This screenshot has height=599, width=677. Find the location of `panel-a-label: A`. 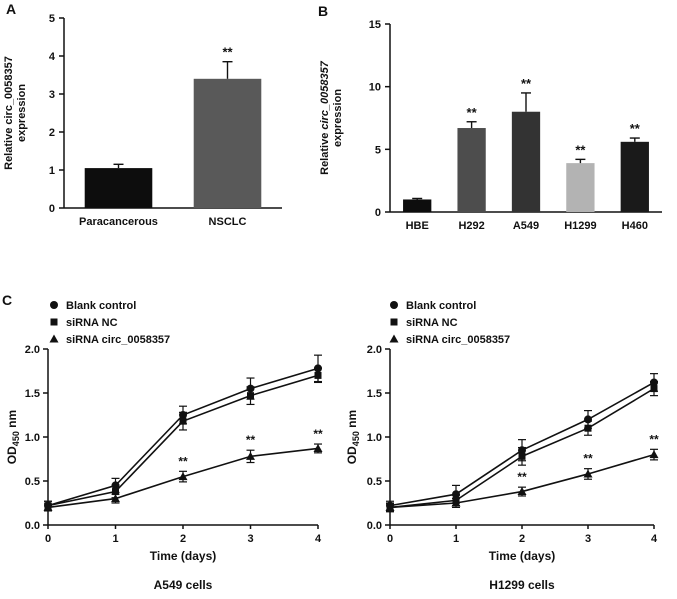

panel-a-label: A is located at coordinates (11, 9).